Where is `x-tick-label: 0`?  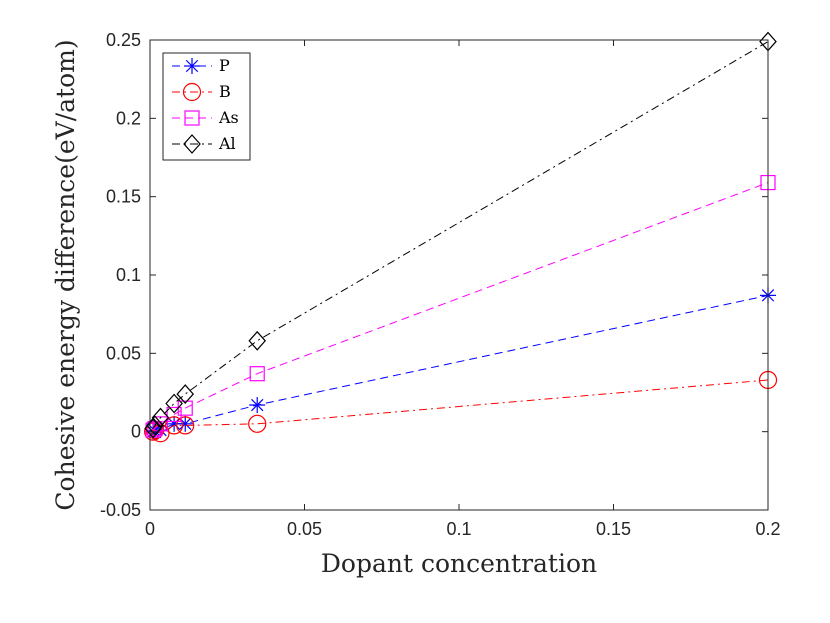
x-tick-label: 0 is located at coordinates (150, 529).